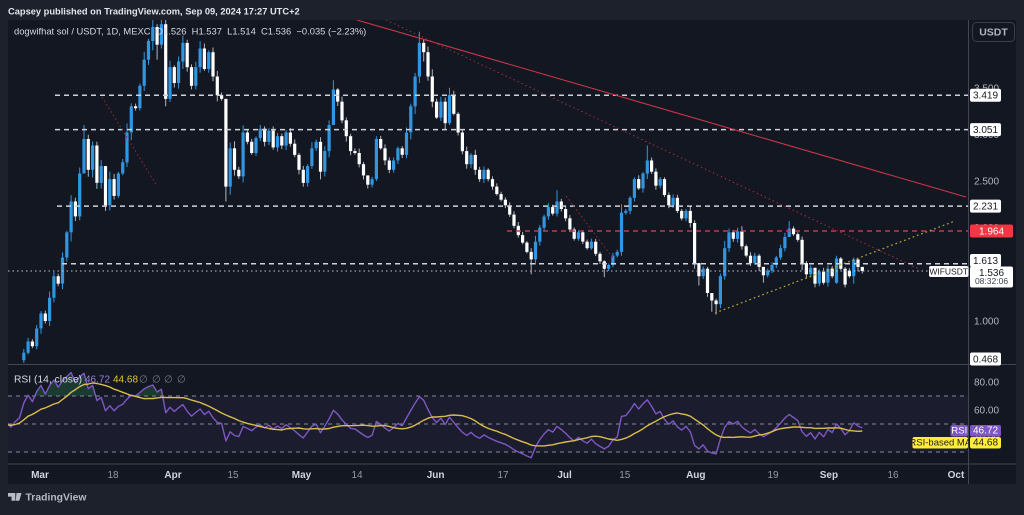  Describe the element at coordinates (959, 431) in the screenshot. I see `svg-text: RSI` at that location.